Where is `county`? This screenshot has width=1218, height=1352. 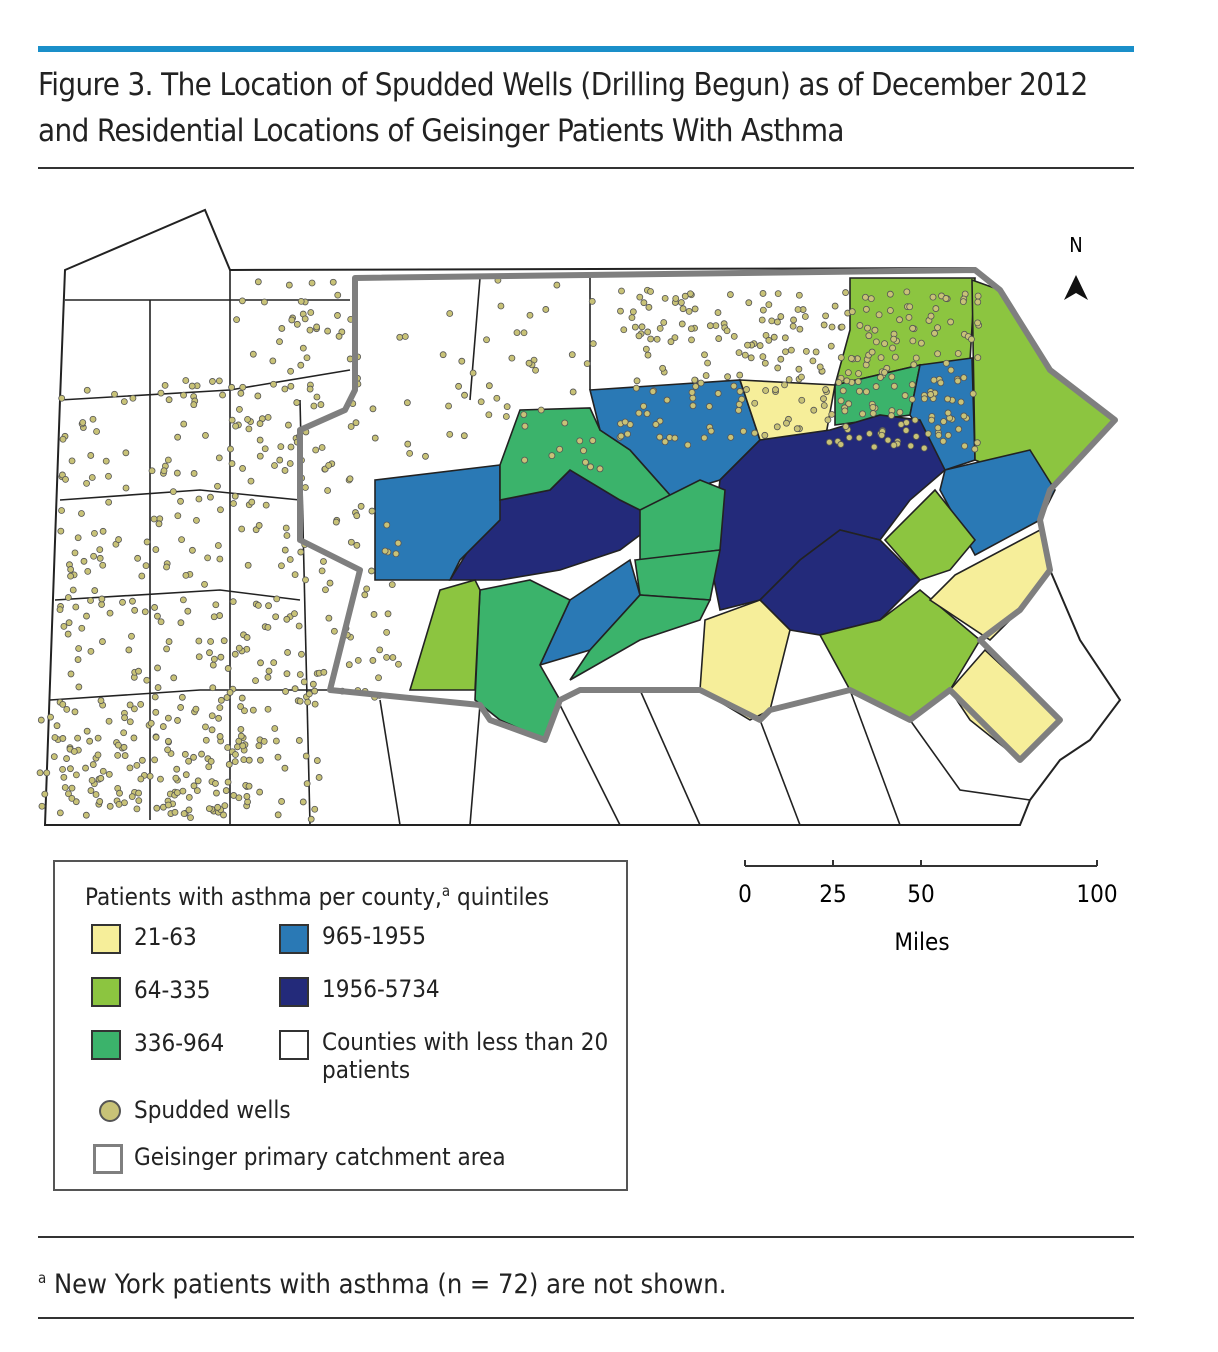
county is located at coordinates (827, 512).